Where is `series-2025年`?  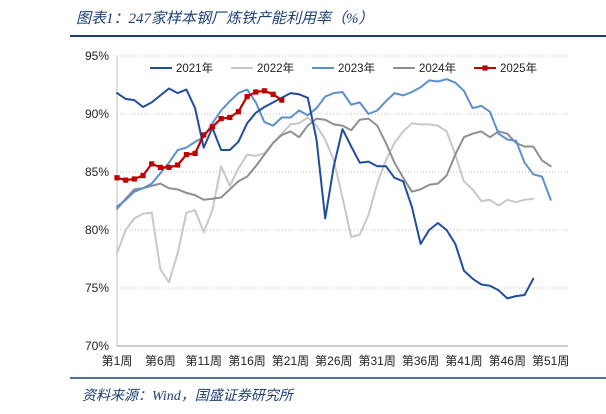
series-2025年 is located at coordinates (199, 135).